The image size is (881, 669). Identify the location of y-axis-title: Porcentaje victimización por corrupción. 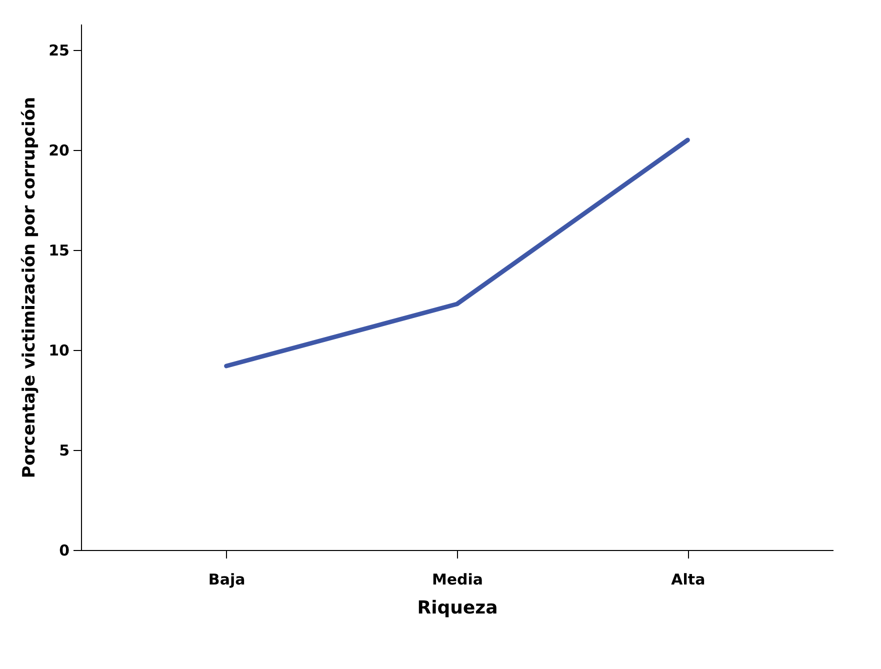
(30, 287).